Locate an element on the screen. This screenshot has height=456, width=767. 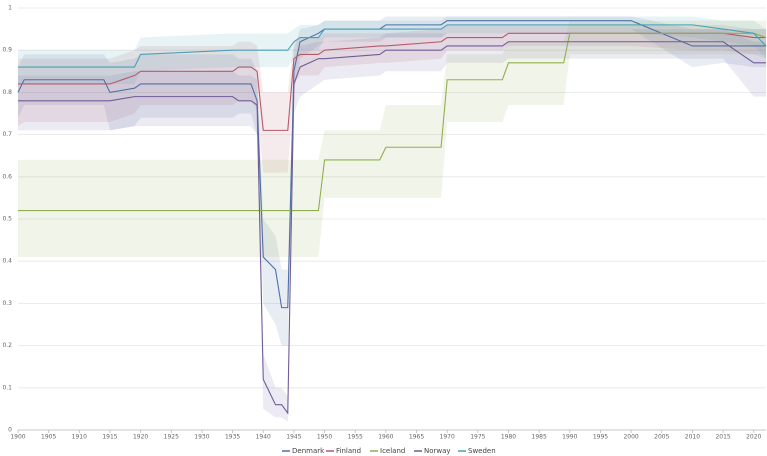
x-tick-label: 1930 is located at coordinates (201, 437).